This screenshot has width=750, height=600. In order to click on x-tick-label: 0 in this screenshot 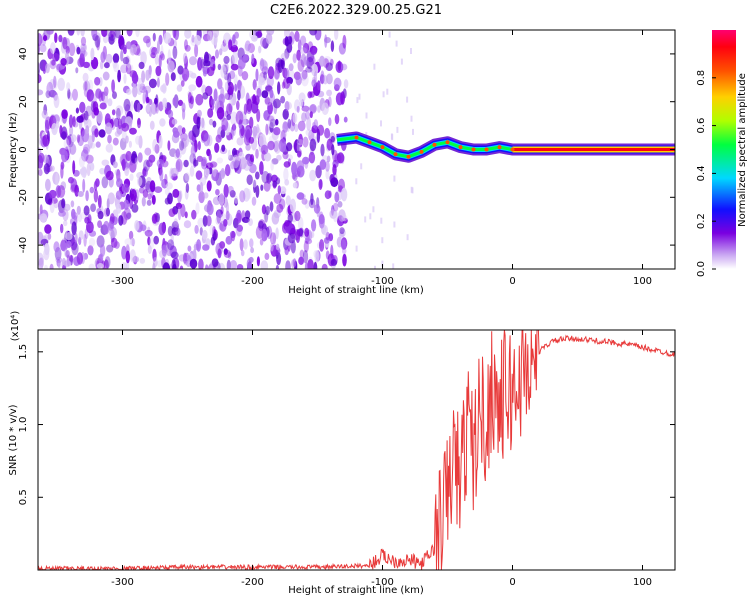, I will do `click(512, 582)`.